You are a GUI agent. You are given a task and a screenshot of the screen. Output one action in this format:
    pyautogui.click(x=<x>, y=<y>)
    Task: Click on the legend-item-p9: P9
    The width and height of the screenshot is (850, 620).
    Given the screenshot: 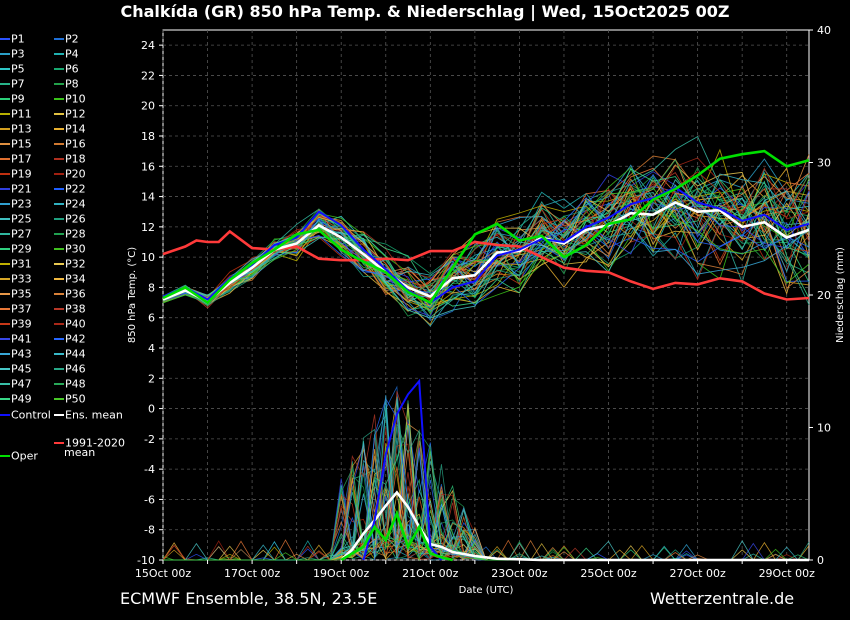 What is the action you would take?
    pyautogui.click(x=12, y=99)
    